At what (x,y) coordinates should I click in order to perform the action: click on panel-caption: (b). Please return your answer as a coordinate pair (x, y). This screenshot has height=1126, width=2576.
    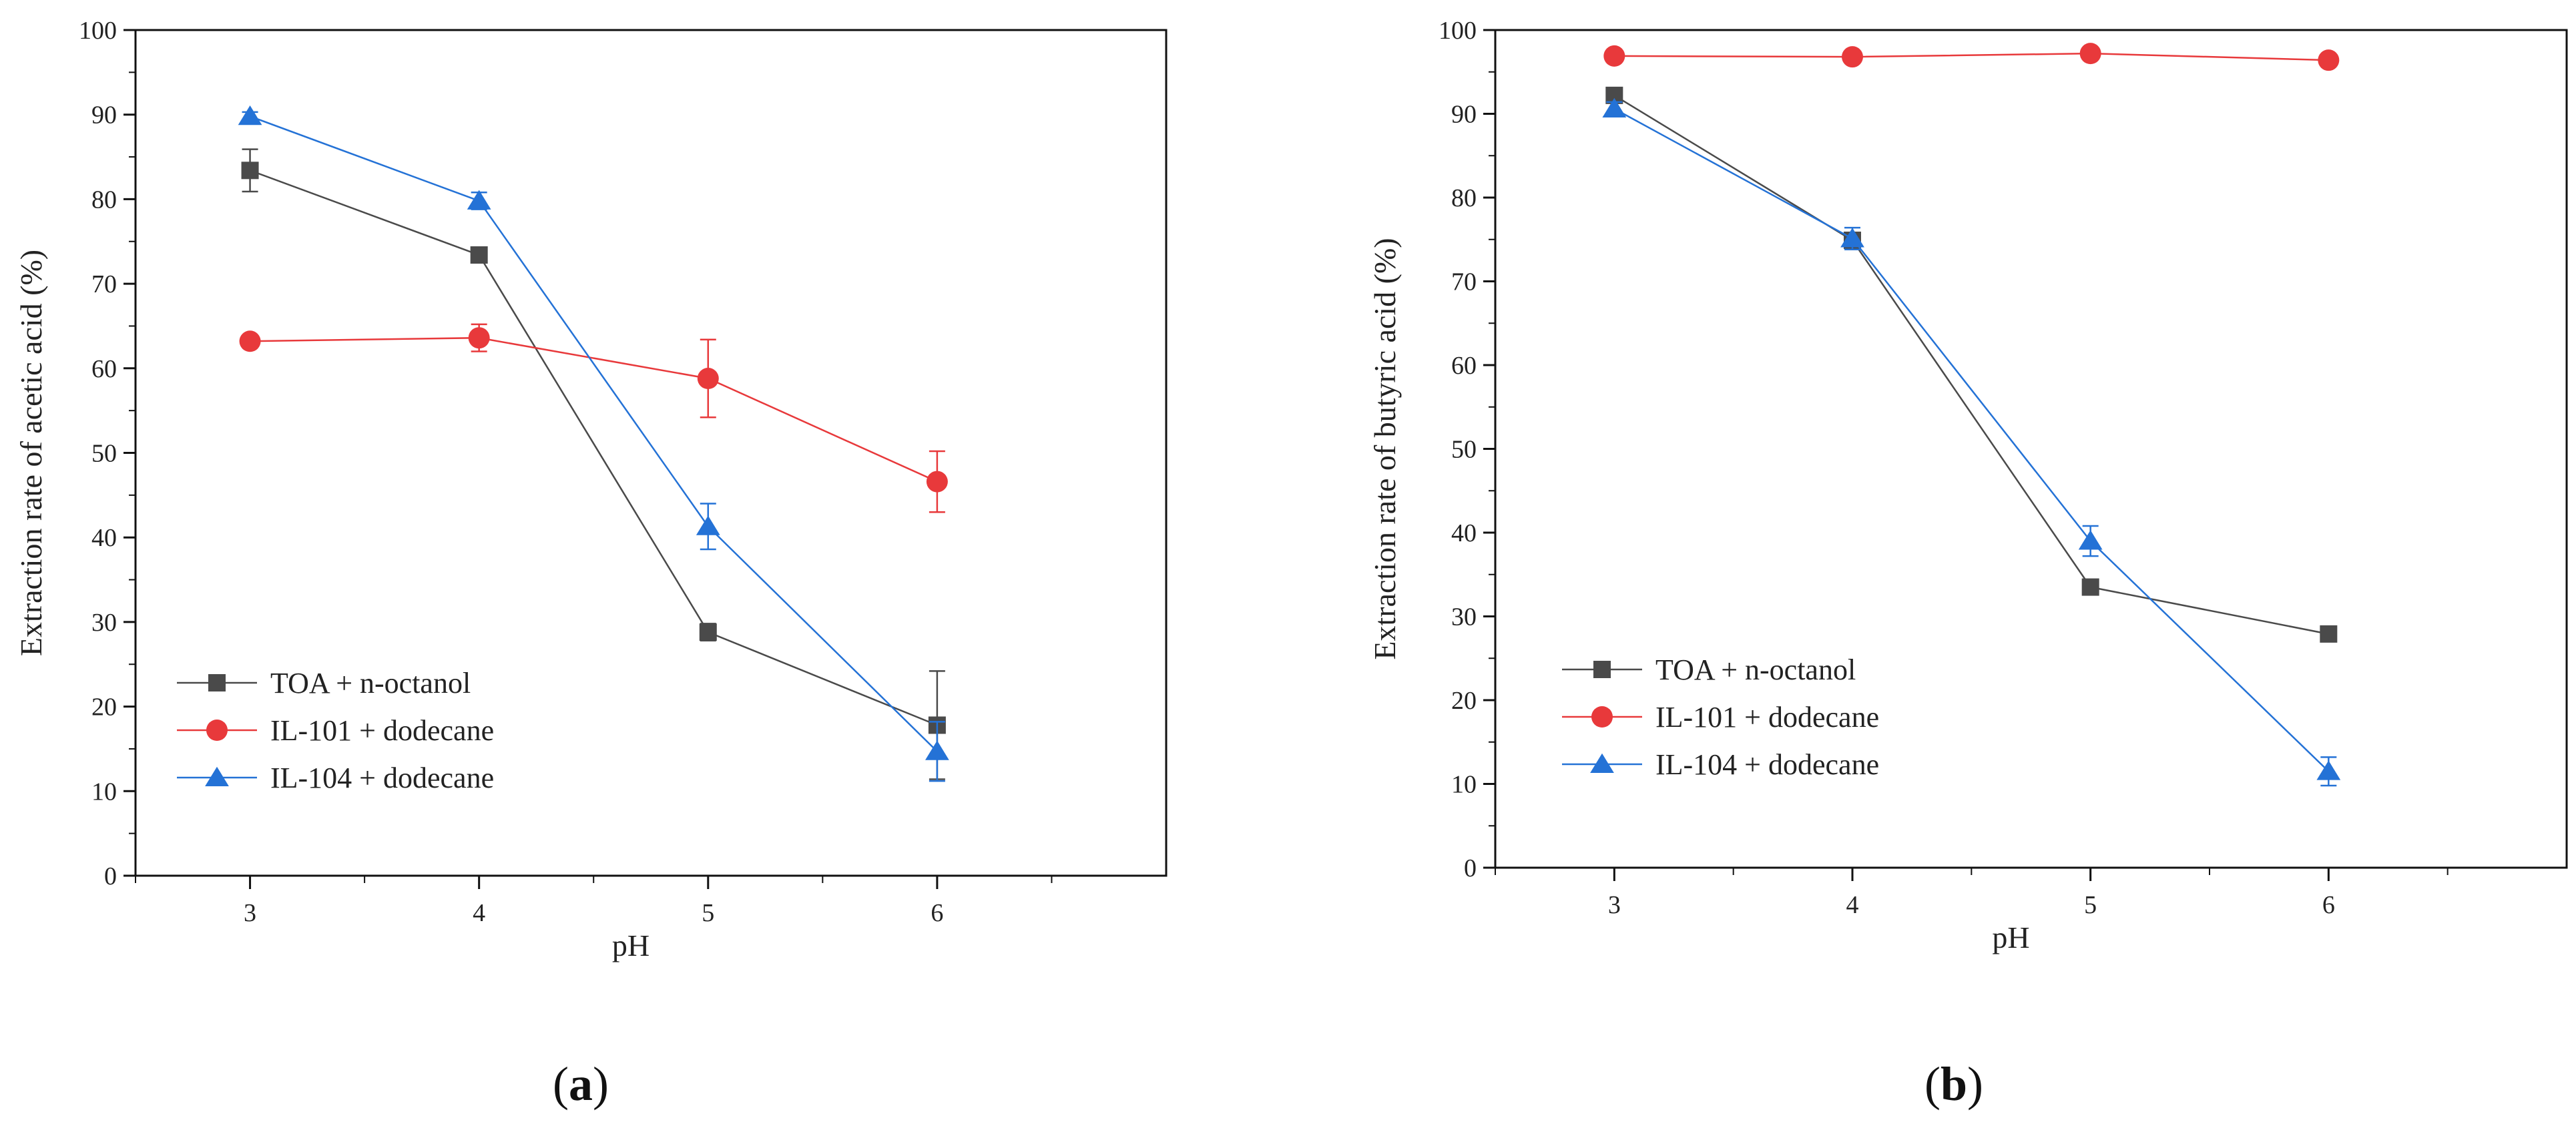
    Looking at the image, I should click on (1953, 1084).